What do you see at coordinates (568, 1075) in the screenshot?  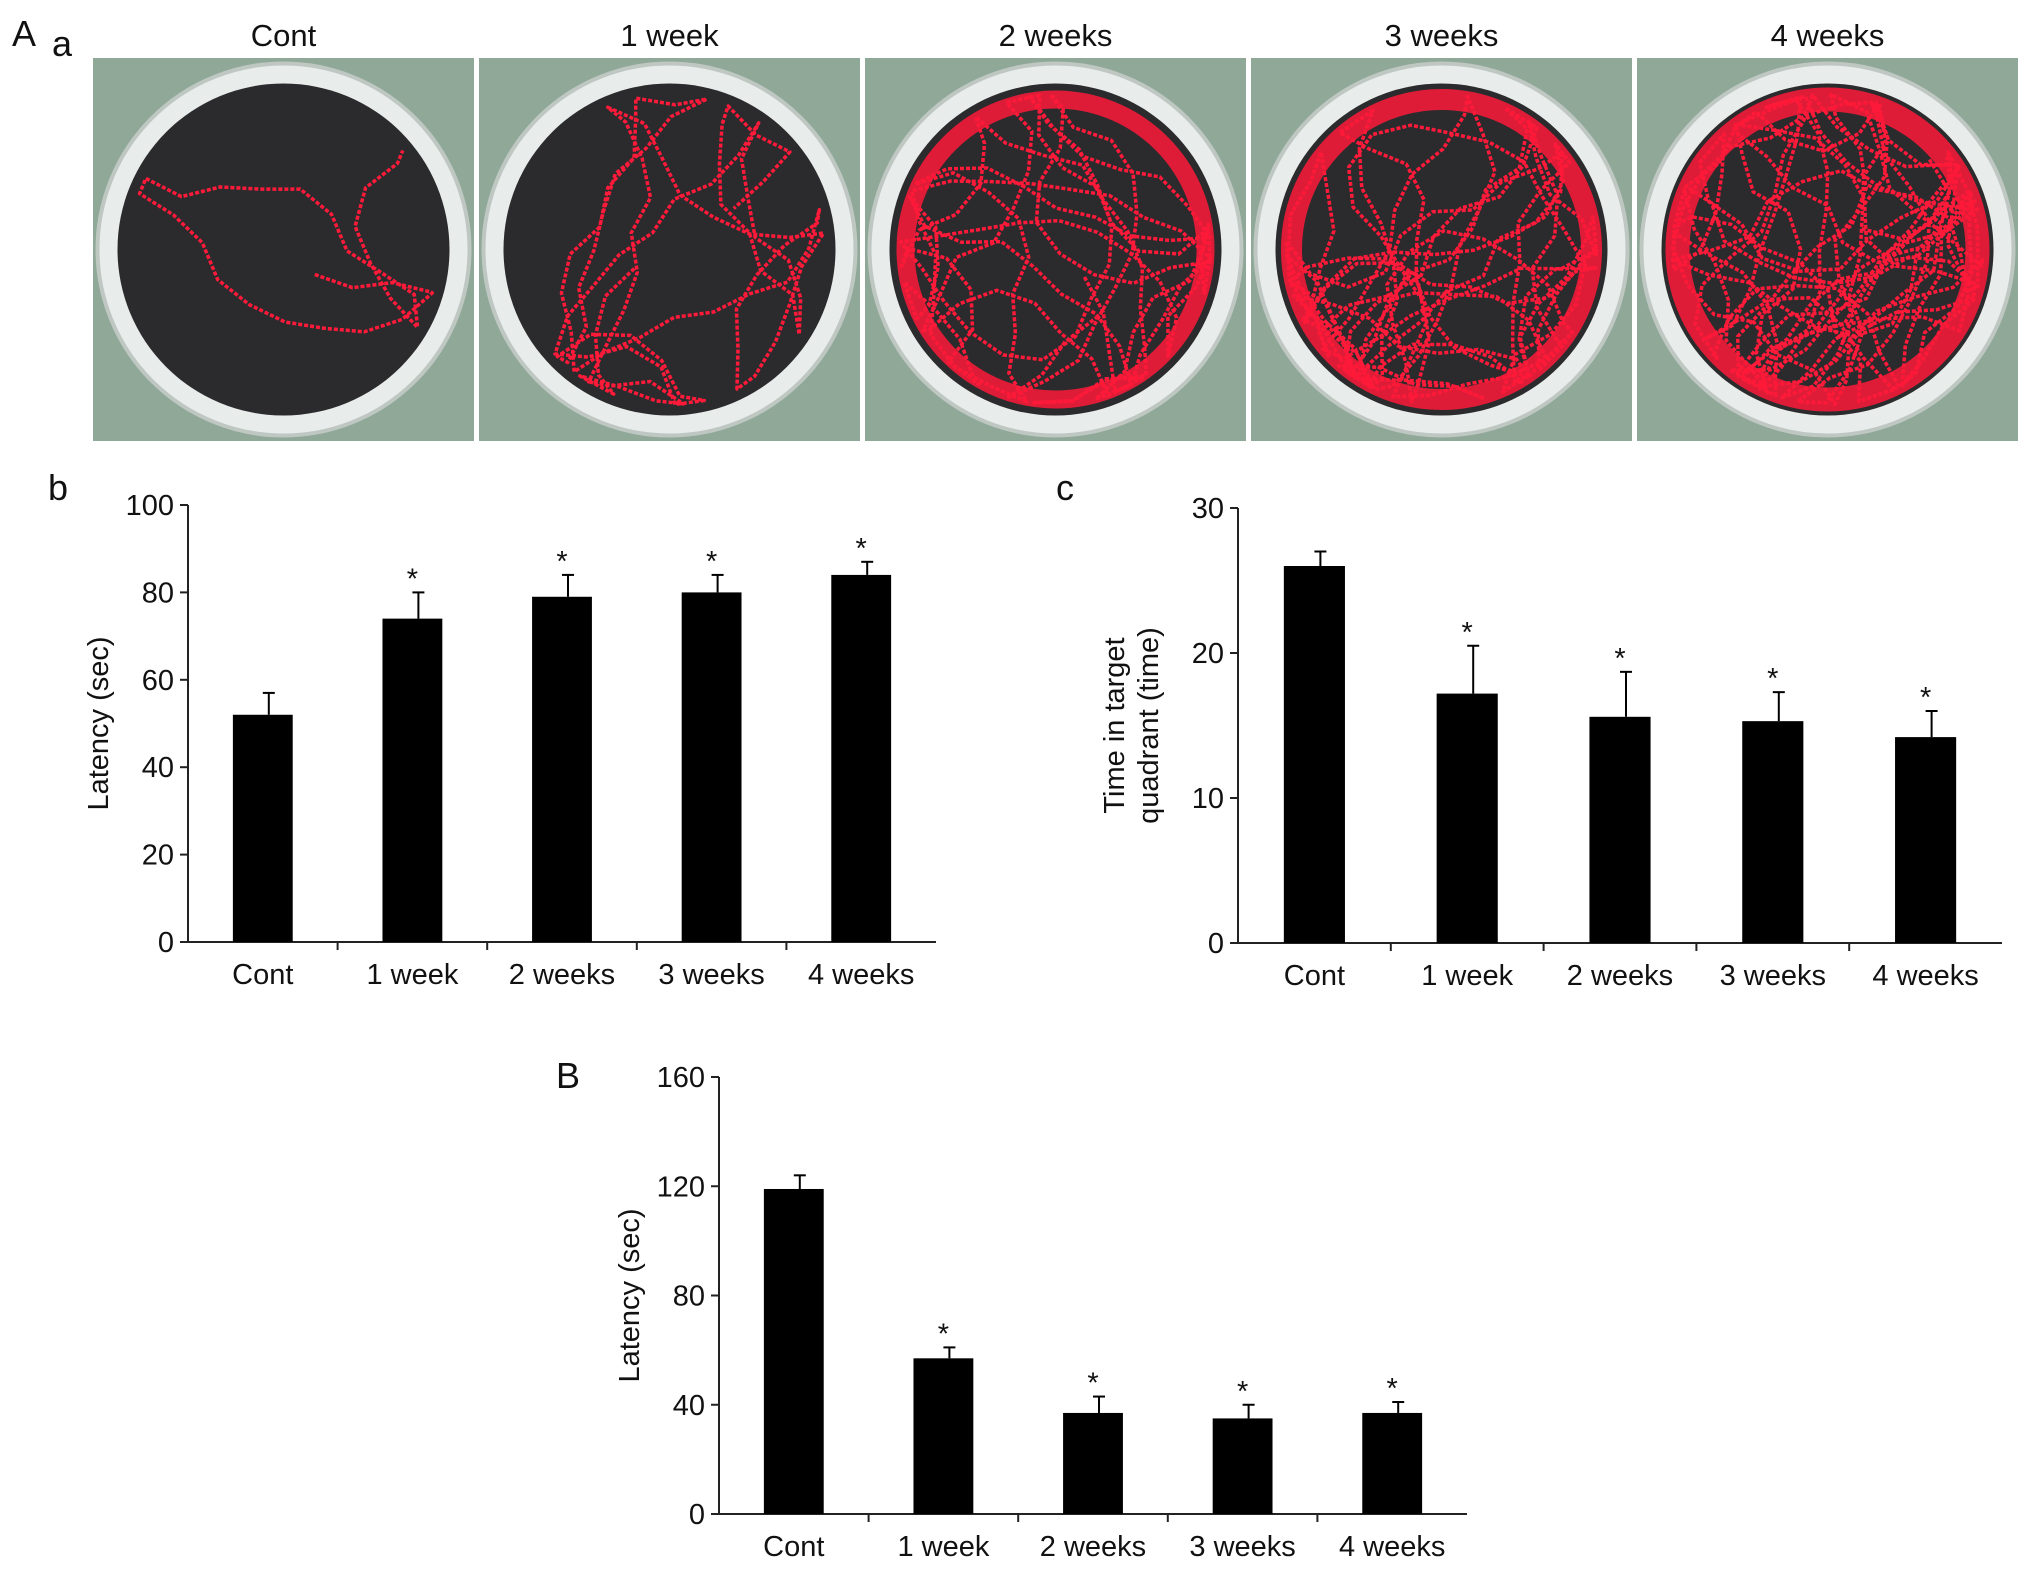 I see `panel-label: B` at bounding box center [568, 1075].